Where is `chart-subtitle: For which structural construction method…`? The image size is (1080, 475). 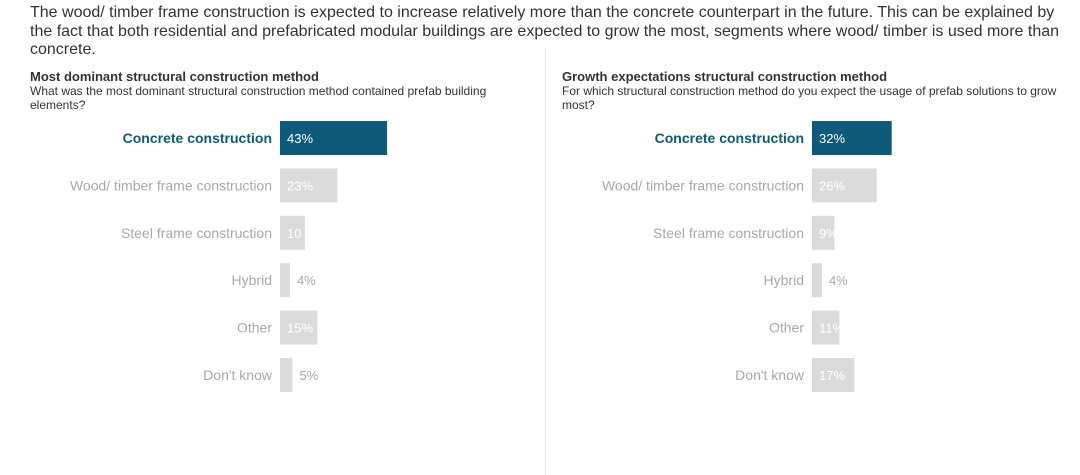 chart-subtitle: For which structural construction method… is located at coordinates (809, 98).